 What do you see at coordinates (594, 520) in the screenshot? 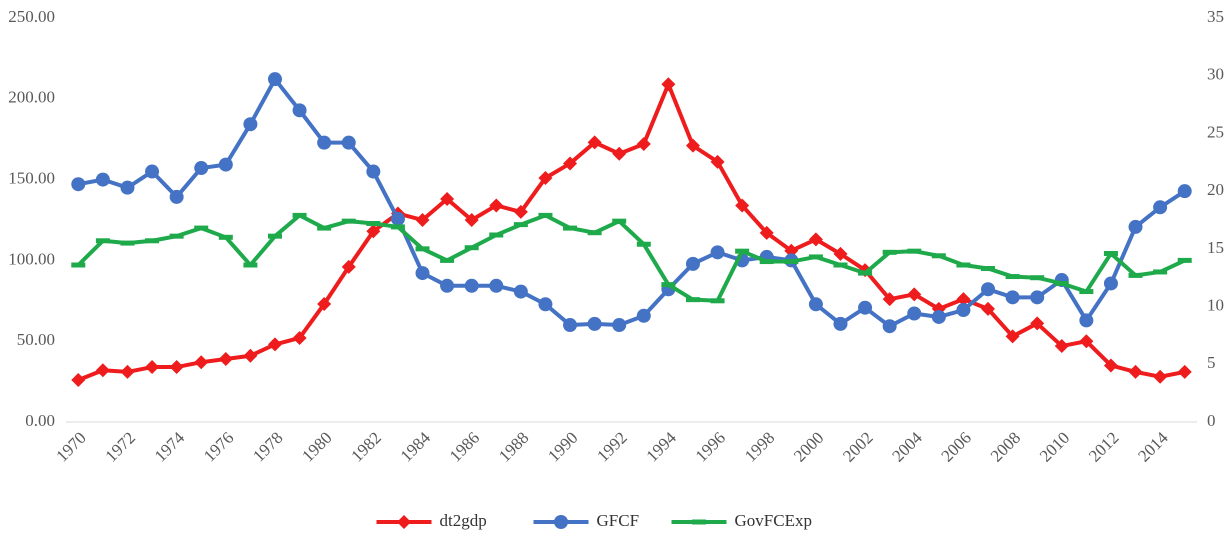
I see `legend: dt2gdp GFCF GovFCExp` at bounding box center [594, 520].